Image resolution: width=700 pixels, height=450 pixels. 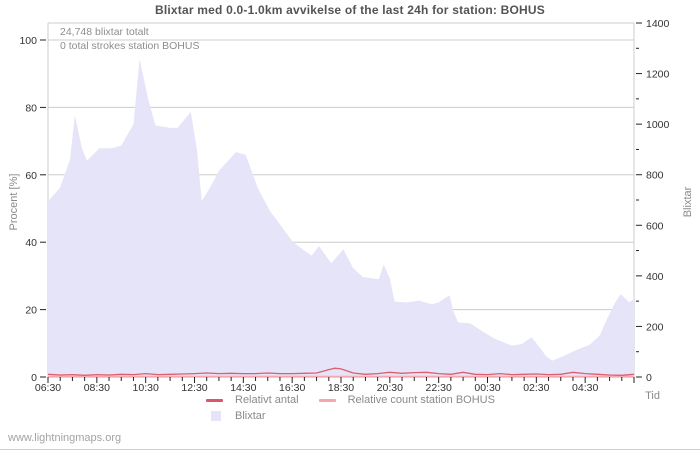 What do you see at coordinates (31, 311) in the screenshot?
I see `y-left-tick-label: 20` at bounding box center [31, 311].